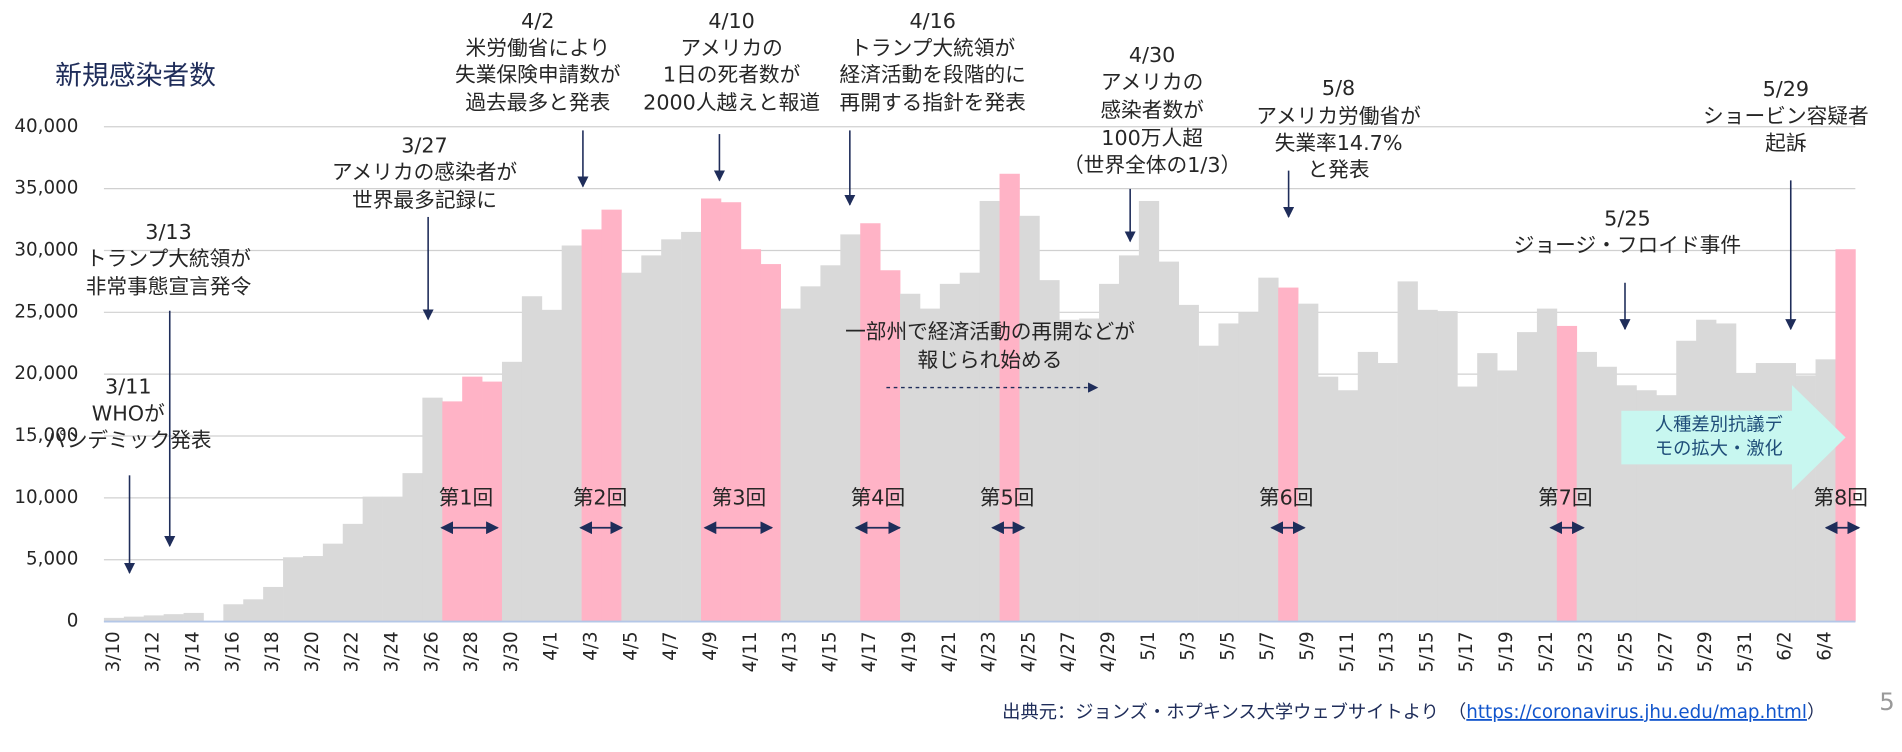 Image resolution: width=1902 pixels, height=752 pixels. What do you see at coordinates (424, 200) in the screenshot?
I see `annotation: 世界最多記録に` at bounding box center [424, 200].